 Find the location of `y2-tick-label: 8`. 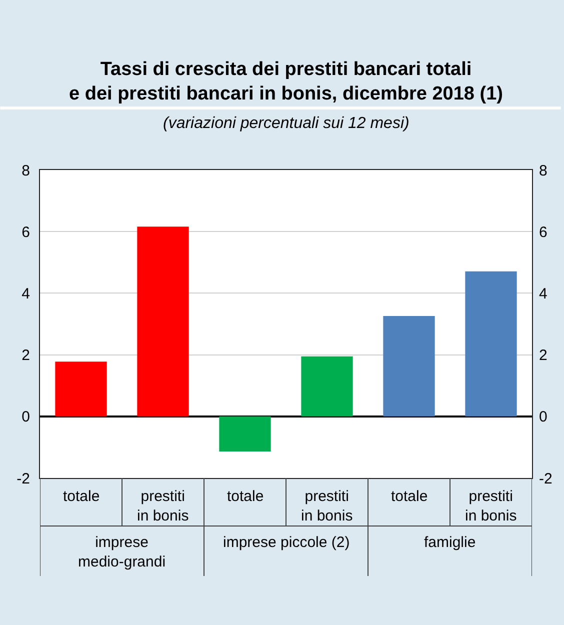

y2-tick-label: 8 is located at coordinates (543, 171).